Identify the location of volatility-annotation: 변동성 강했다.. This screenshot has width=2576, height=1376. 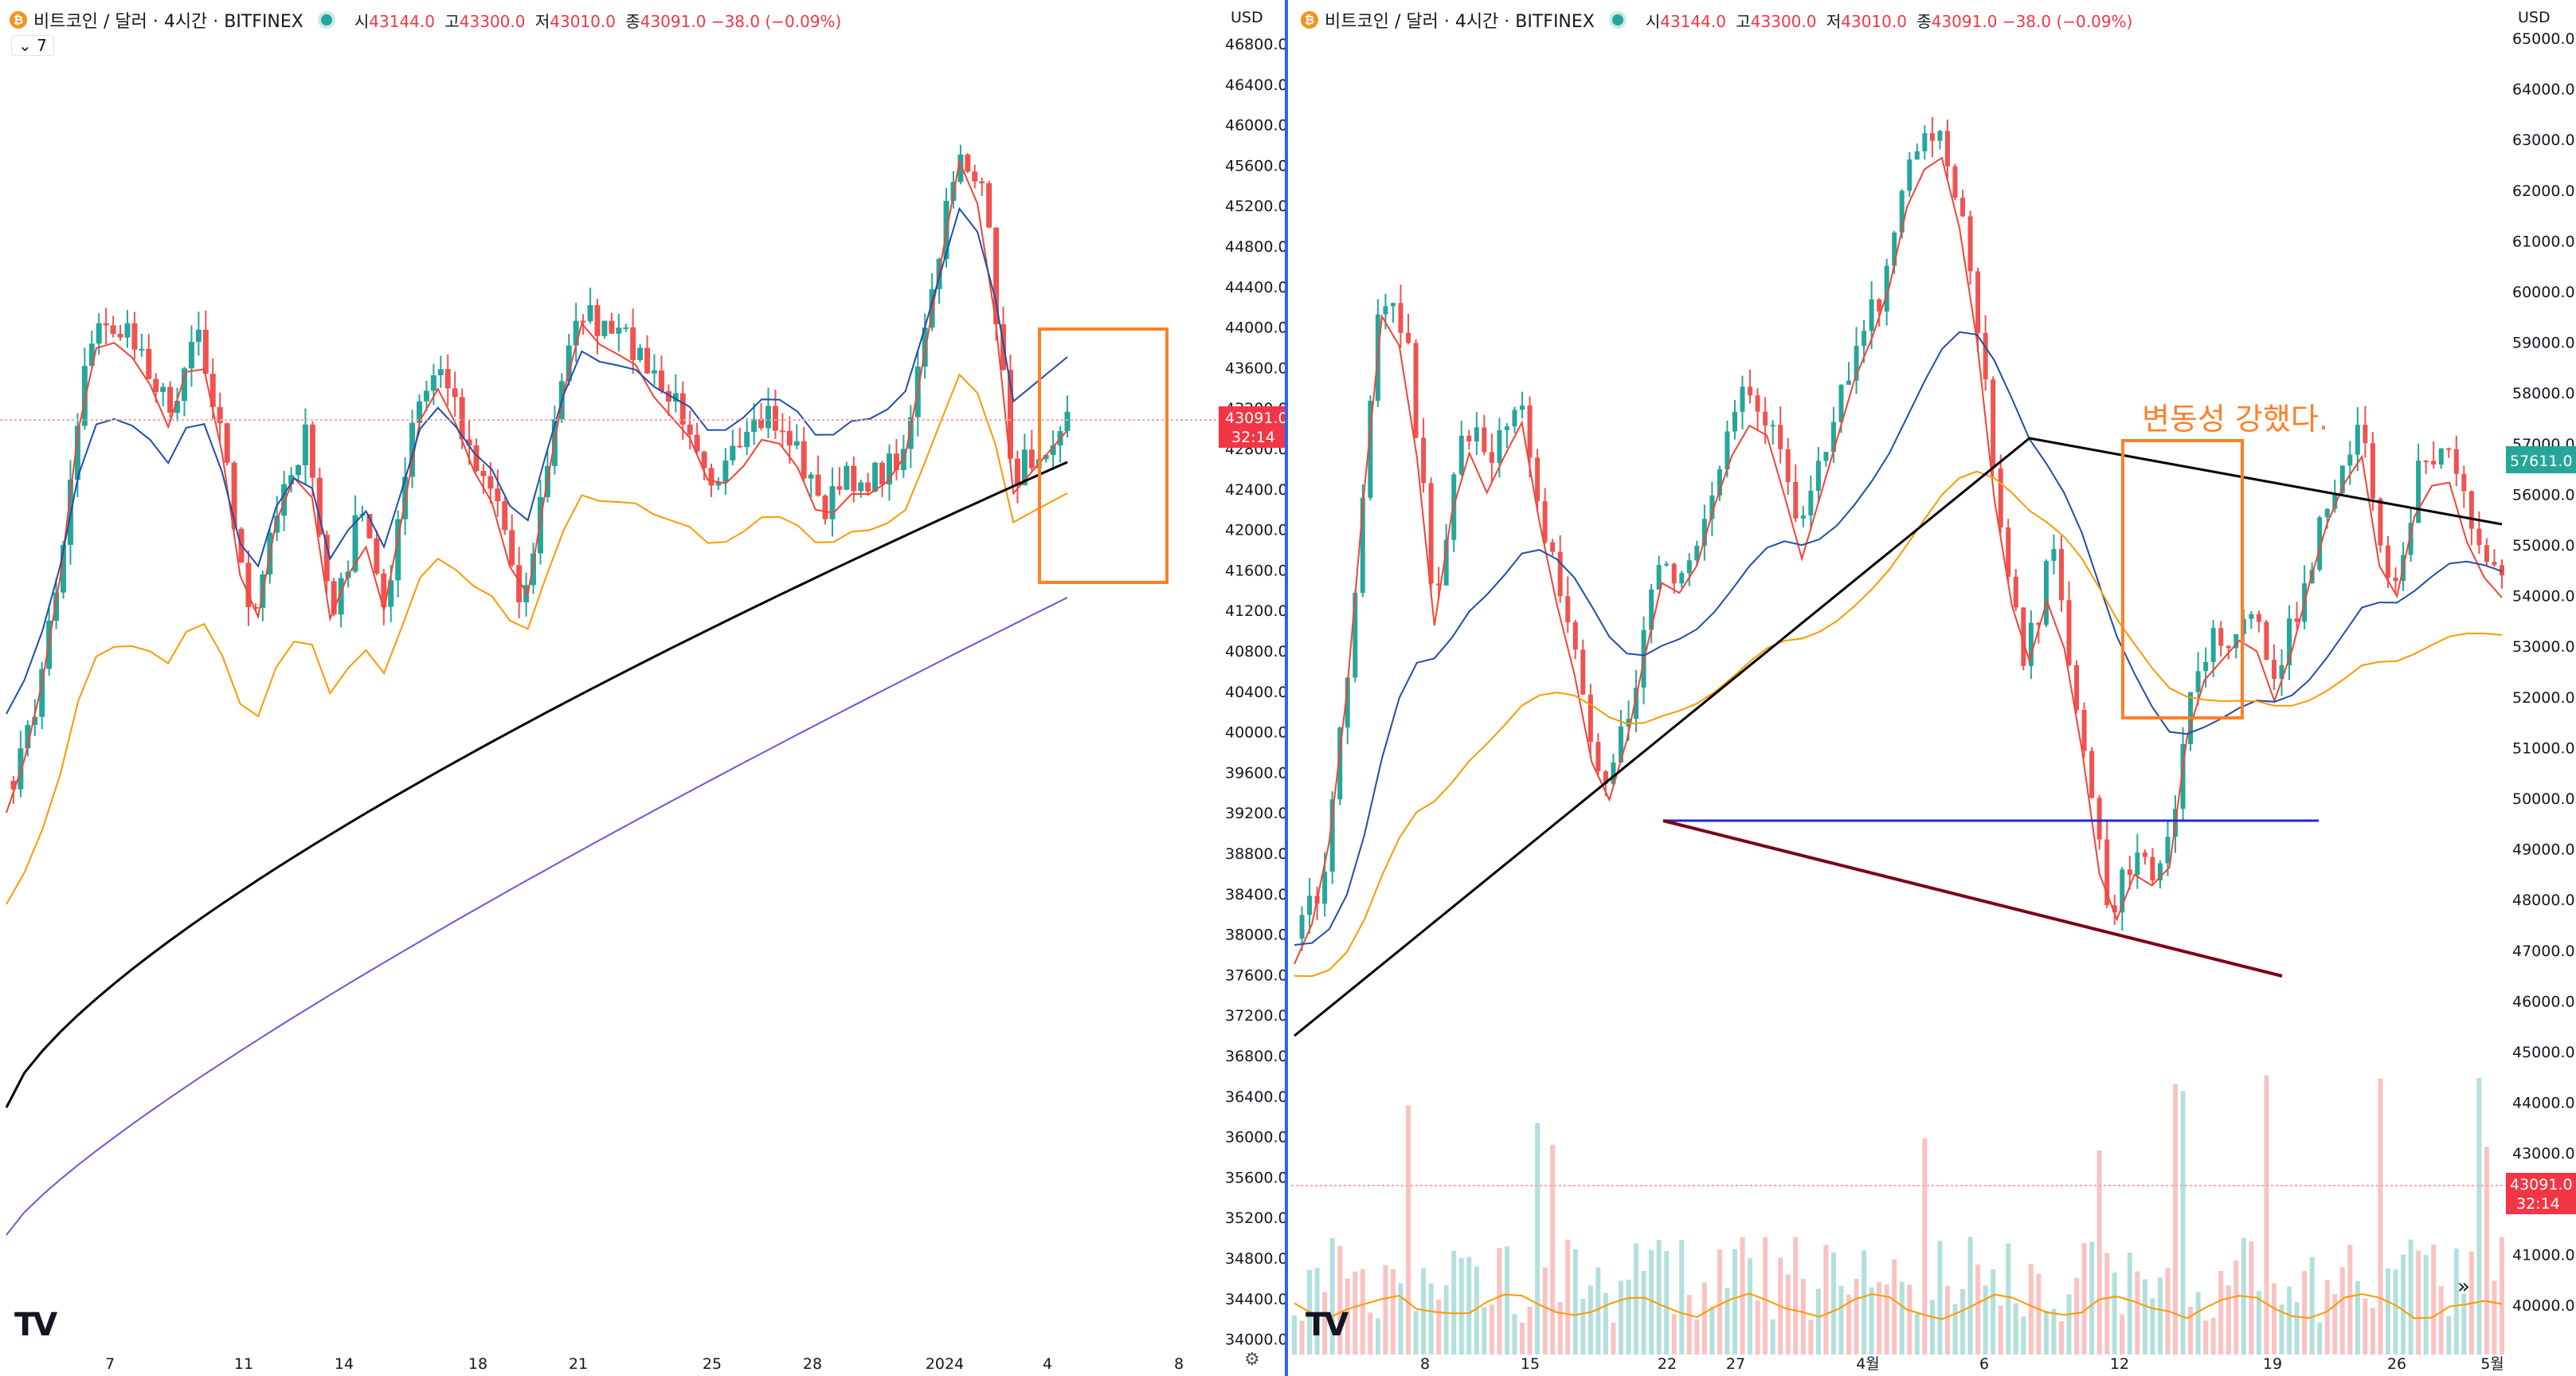
(2235, 420).